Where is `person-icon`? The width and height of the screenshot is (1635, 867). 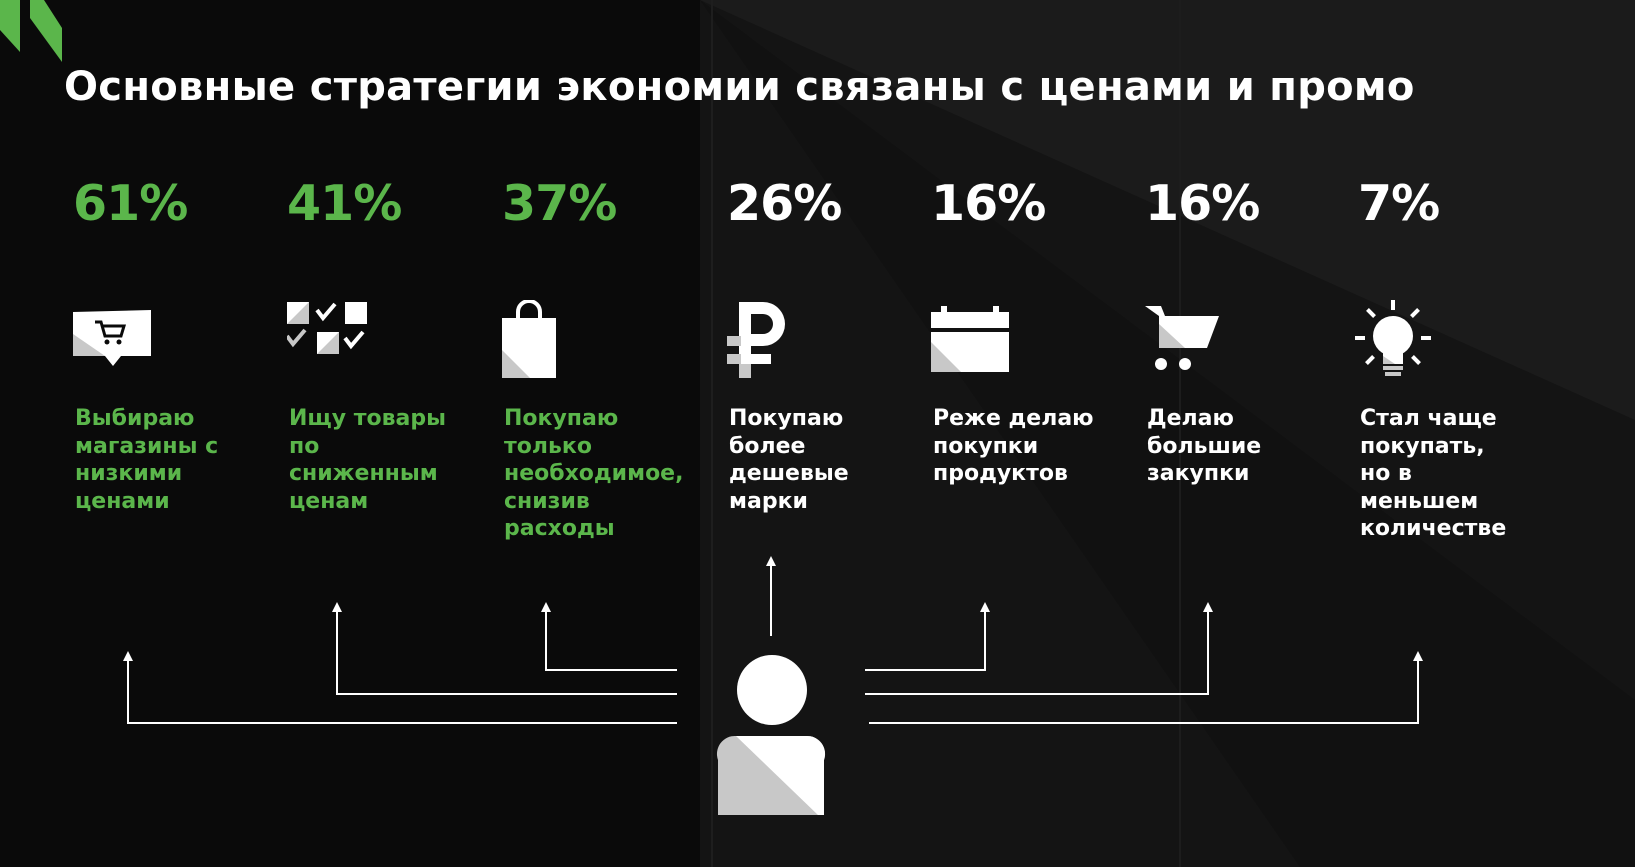 person-icon is located at coordinates (771, 735).